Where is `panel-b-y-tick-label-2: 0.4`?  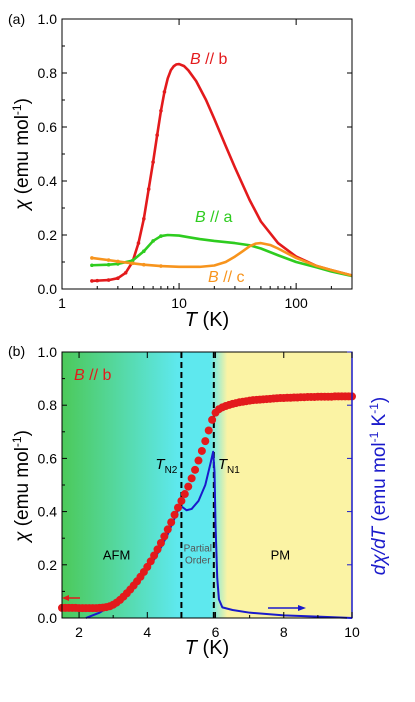
panel-b-y-tick-label-2: 0.4 is located at coordinates (48, 512).